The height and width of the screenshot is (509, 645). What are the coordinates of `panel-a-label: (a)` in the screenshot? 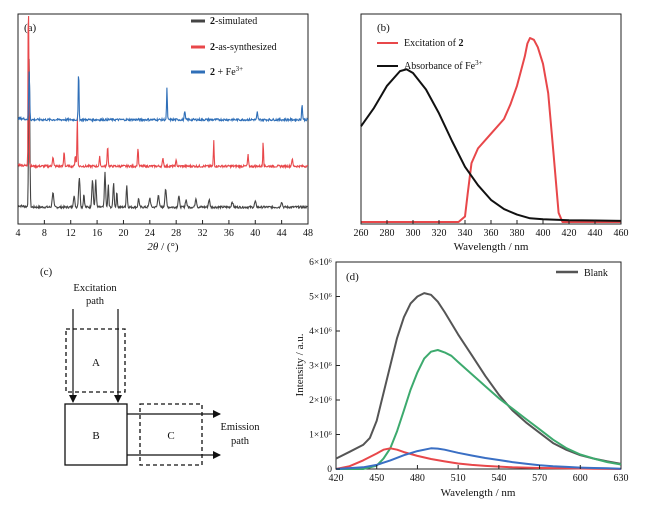 It's located at (30, 28).